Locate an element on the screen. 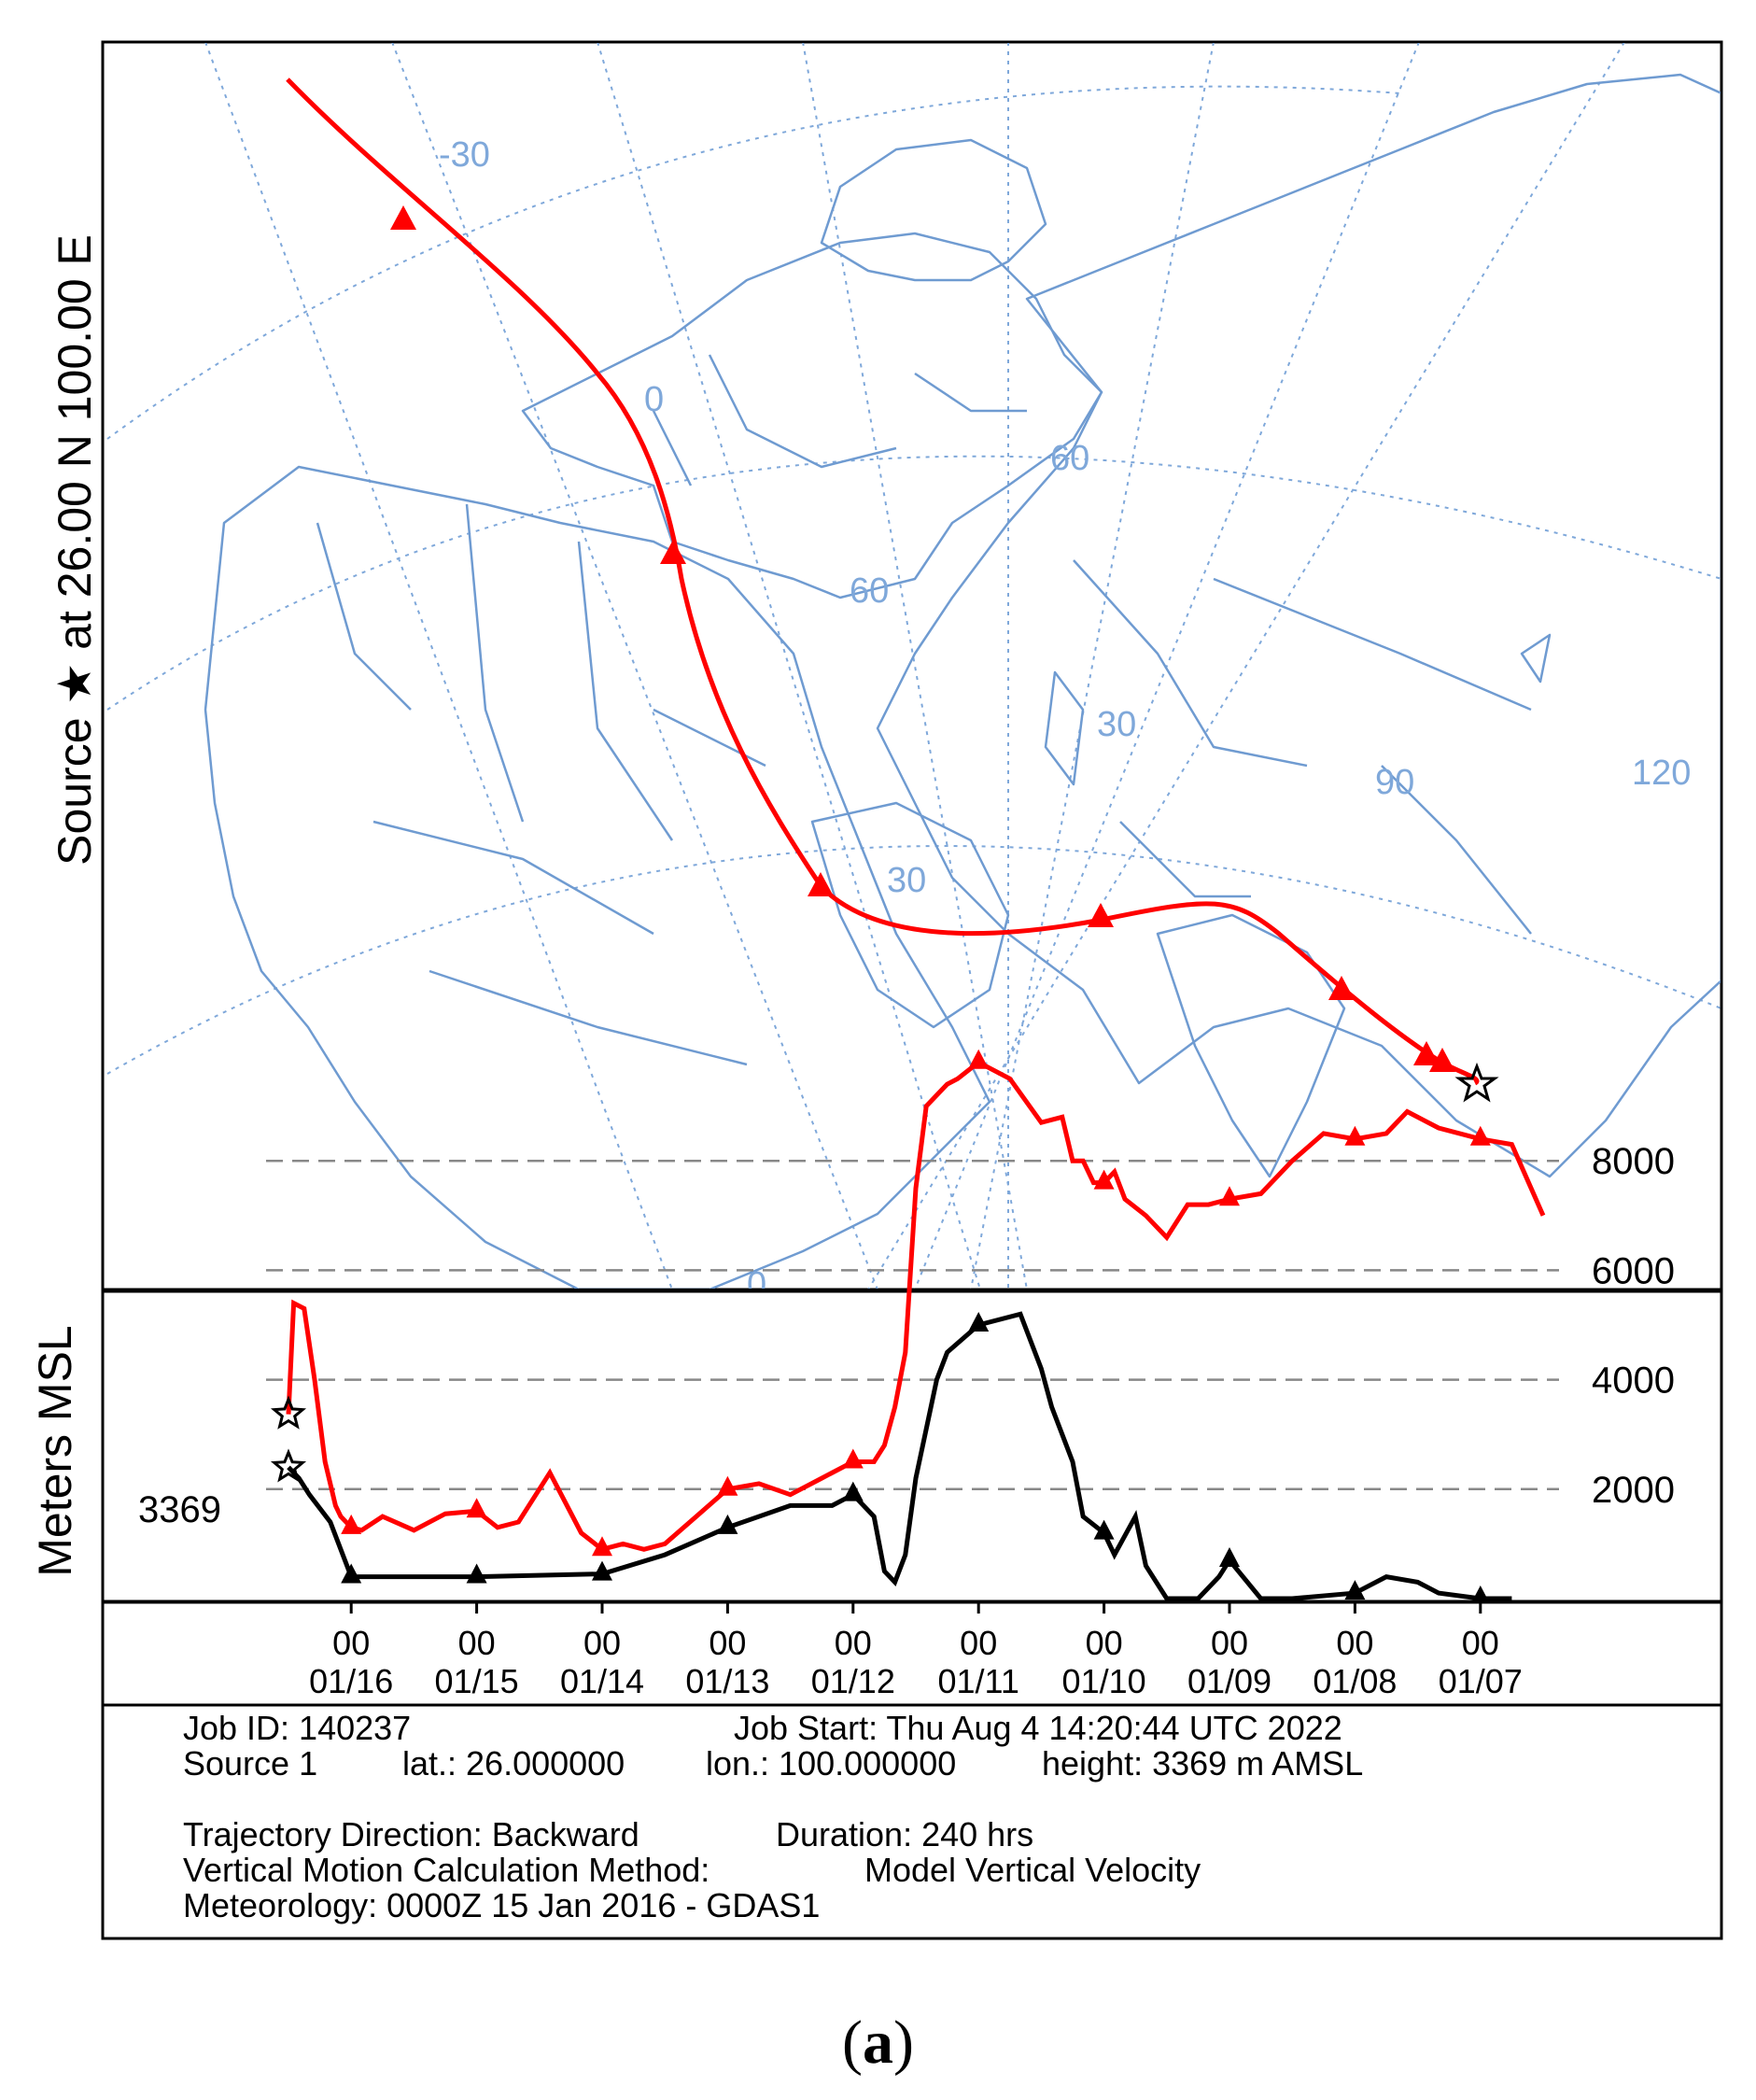 The image size is (1756, 2100). caption-open: ( is located at coordinates (852, 2042).